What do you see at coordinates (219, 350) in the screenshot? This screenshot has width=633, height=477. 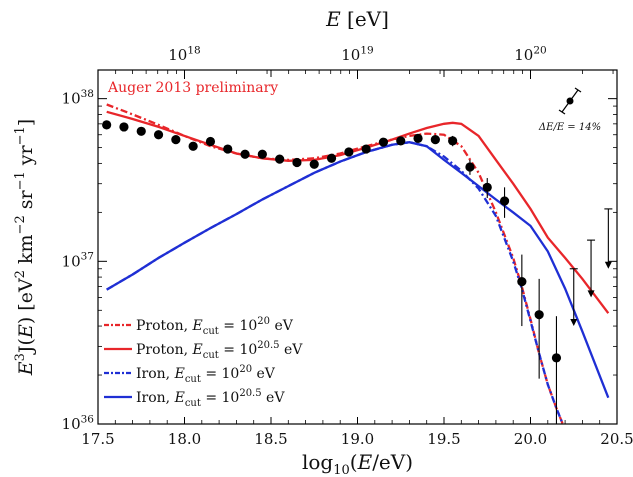 I see `legend-label-1: Proton, Ecut = 1020.5 eV` at bounding box center [219, 350].